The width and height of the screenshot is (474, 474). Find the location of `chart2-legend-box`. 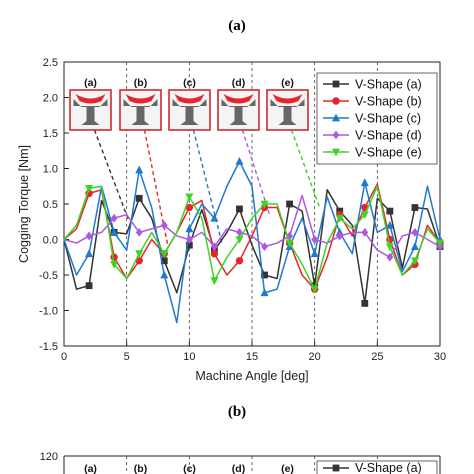

chart2-legend-box is located at coordinates (377, 467).